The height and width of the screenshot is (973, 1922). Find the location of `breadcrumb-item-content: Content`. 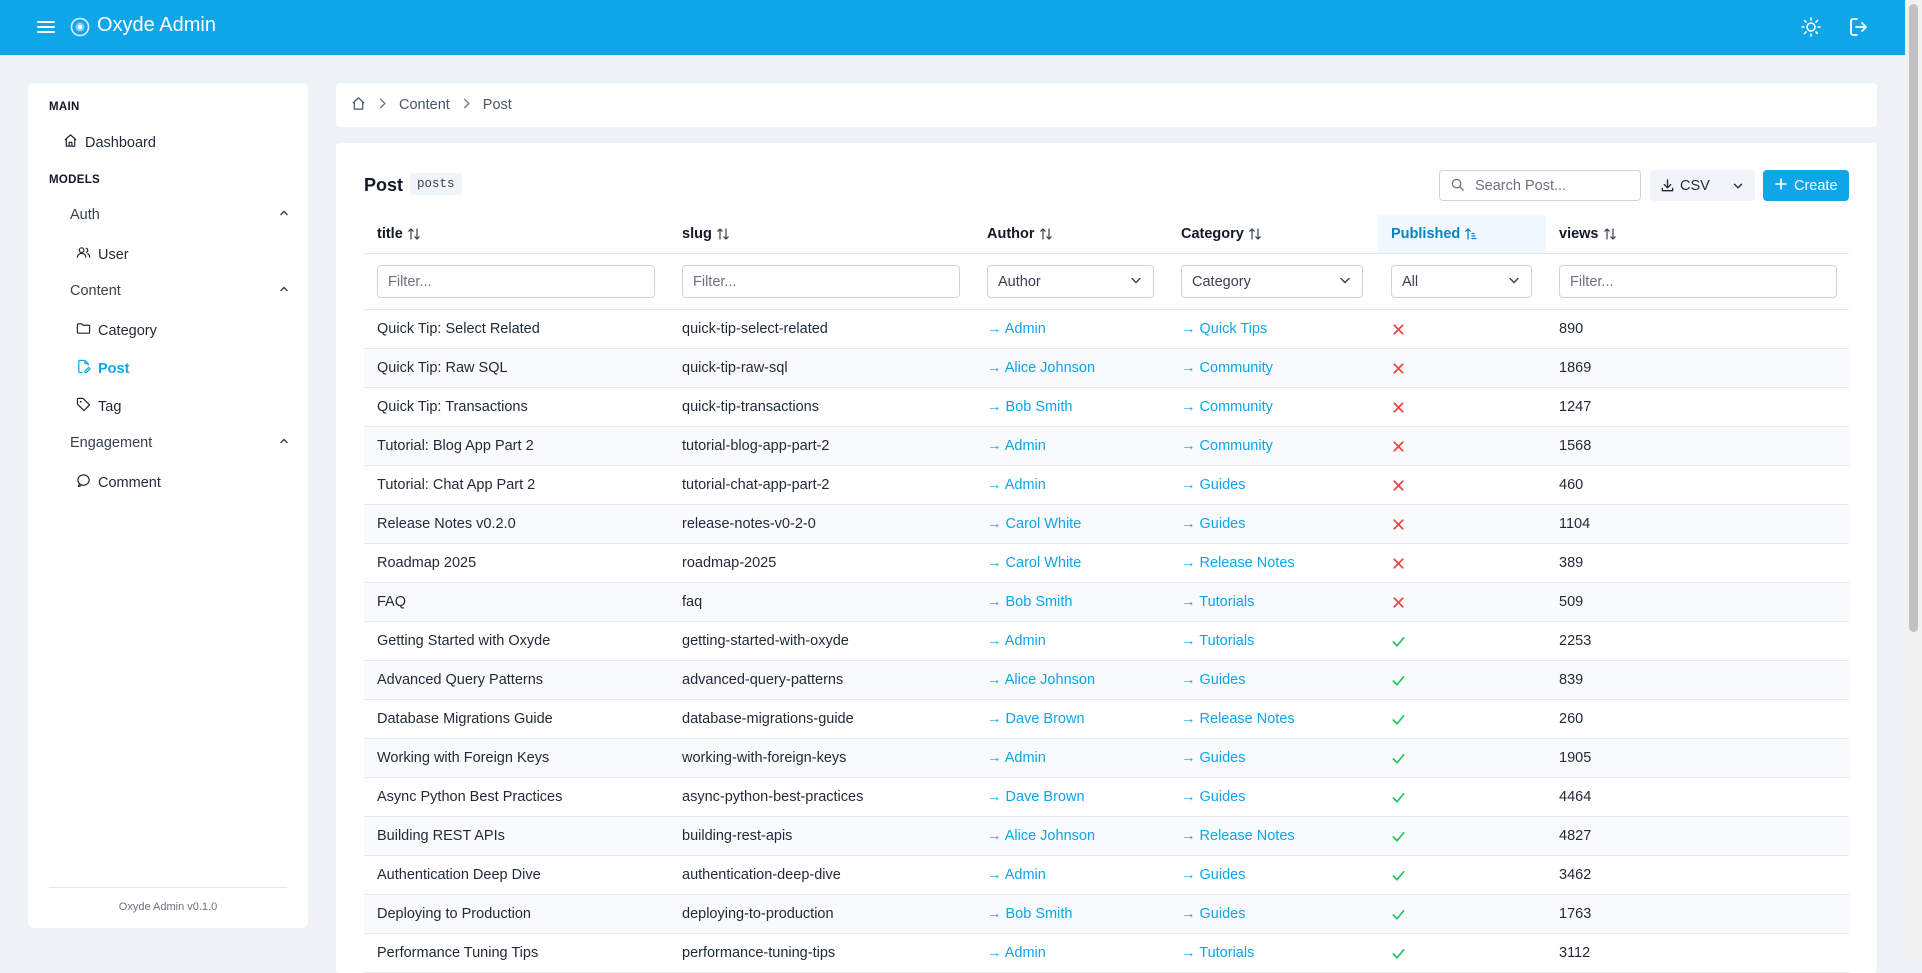

breadcrumb-item-content: Content is located at coordinates (424, 105).